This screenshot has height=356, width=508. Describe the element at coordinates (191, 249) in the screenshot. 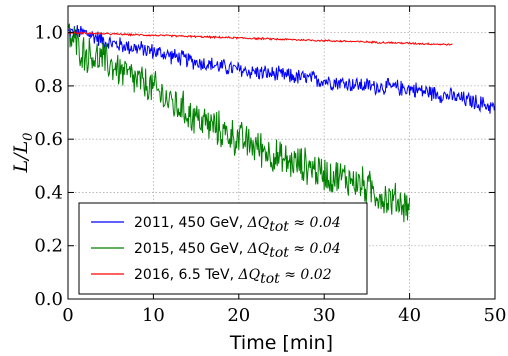

I see `legend-entry-label: 2015, 450 GeV,` at that location.